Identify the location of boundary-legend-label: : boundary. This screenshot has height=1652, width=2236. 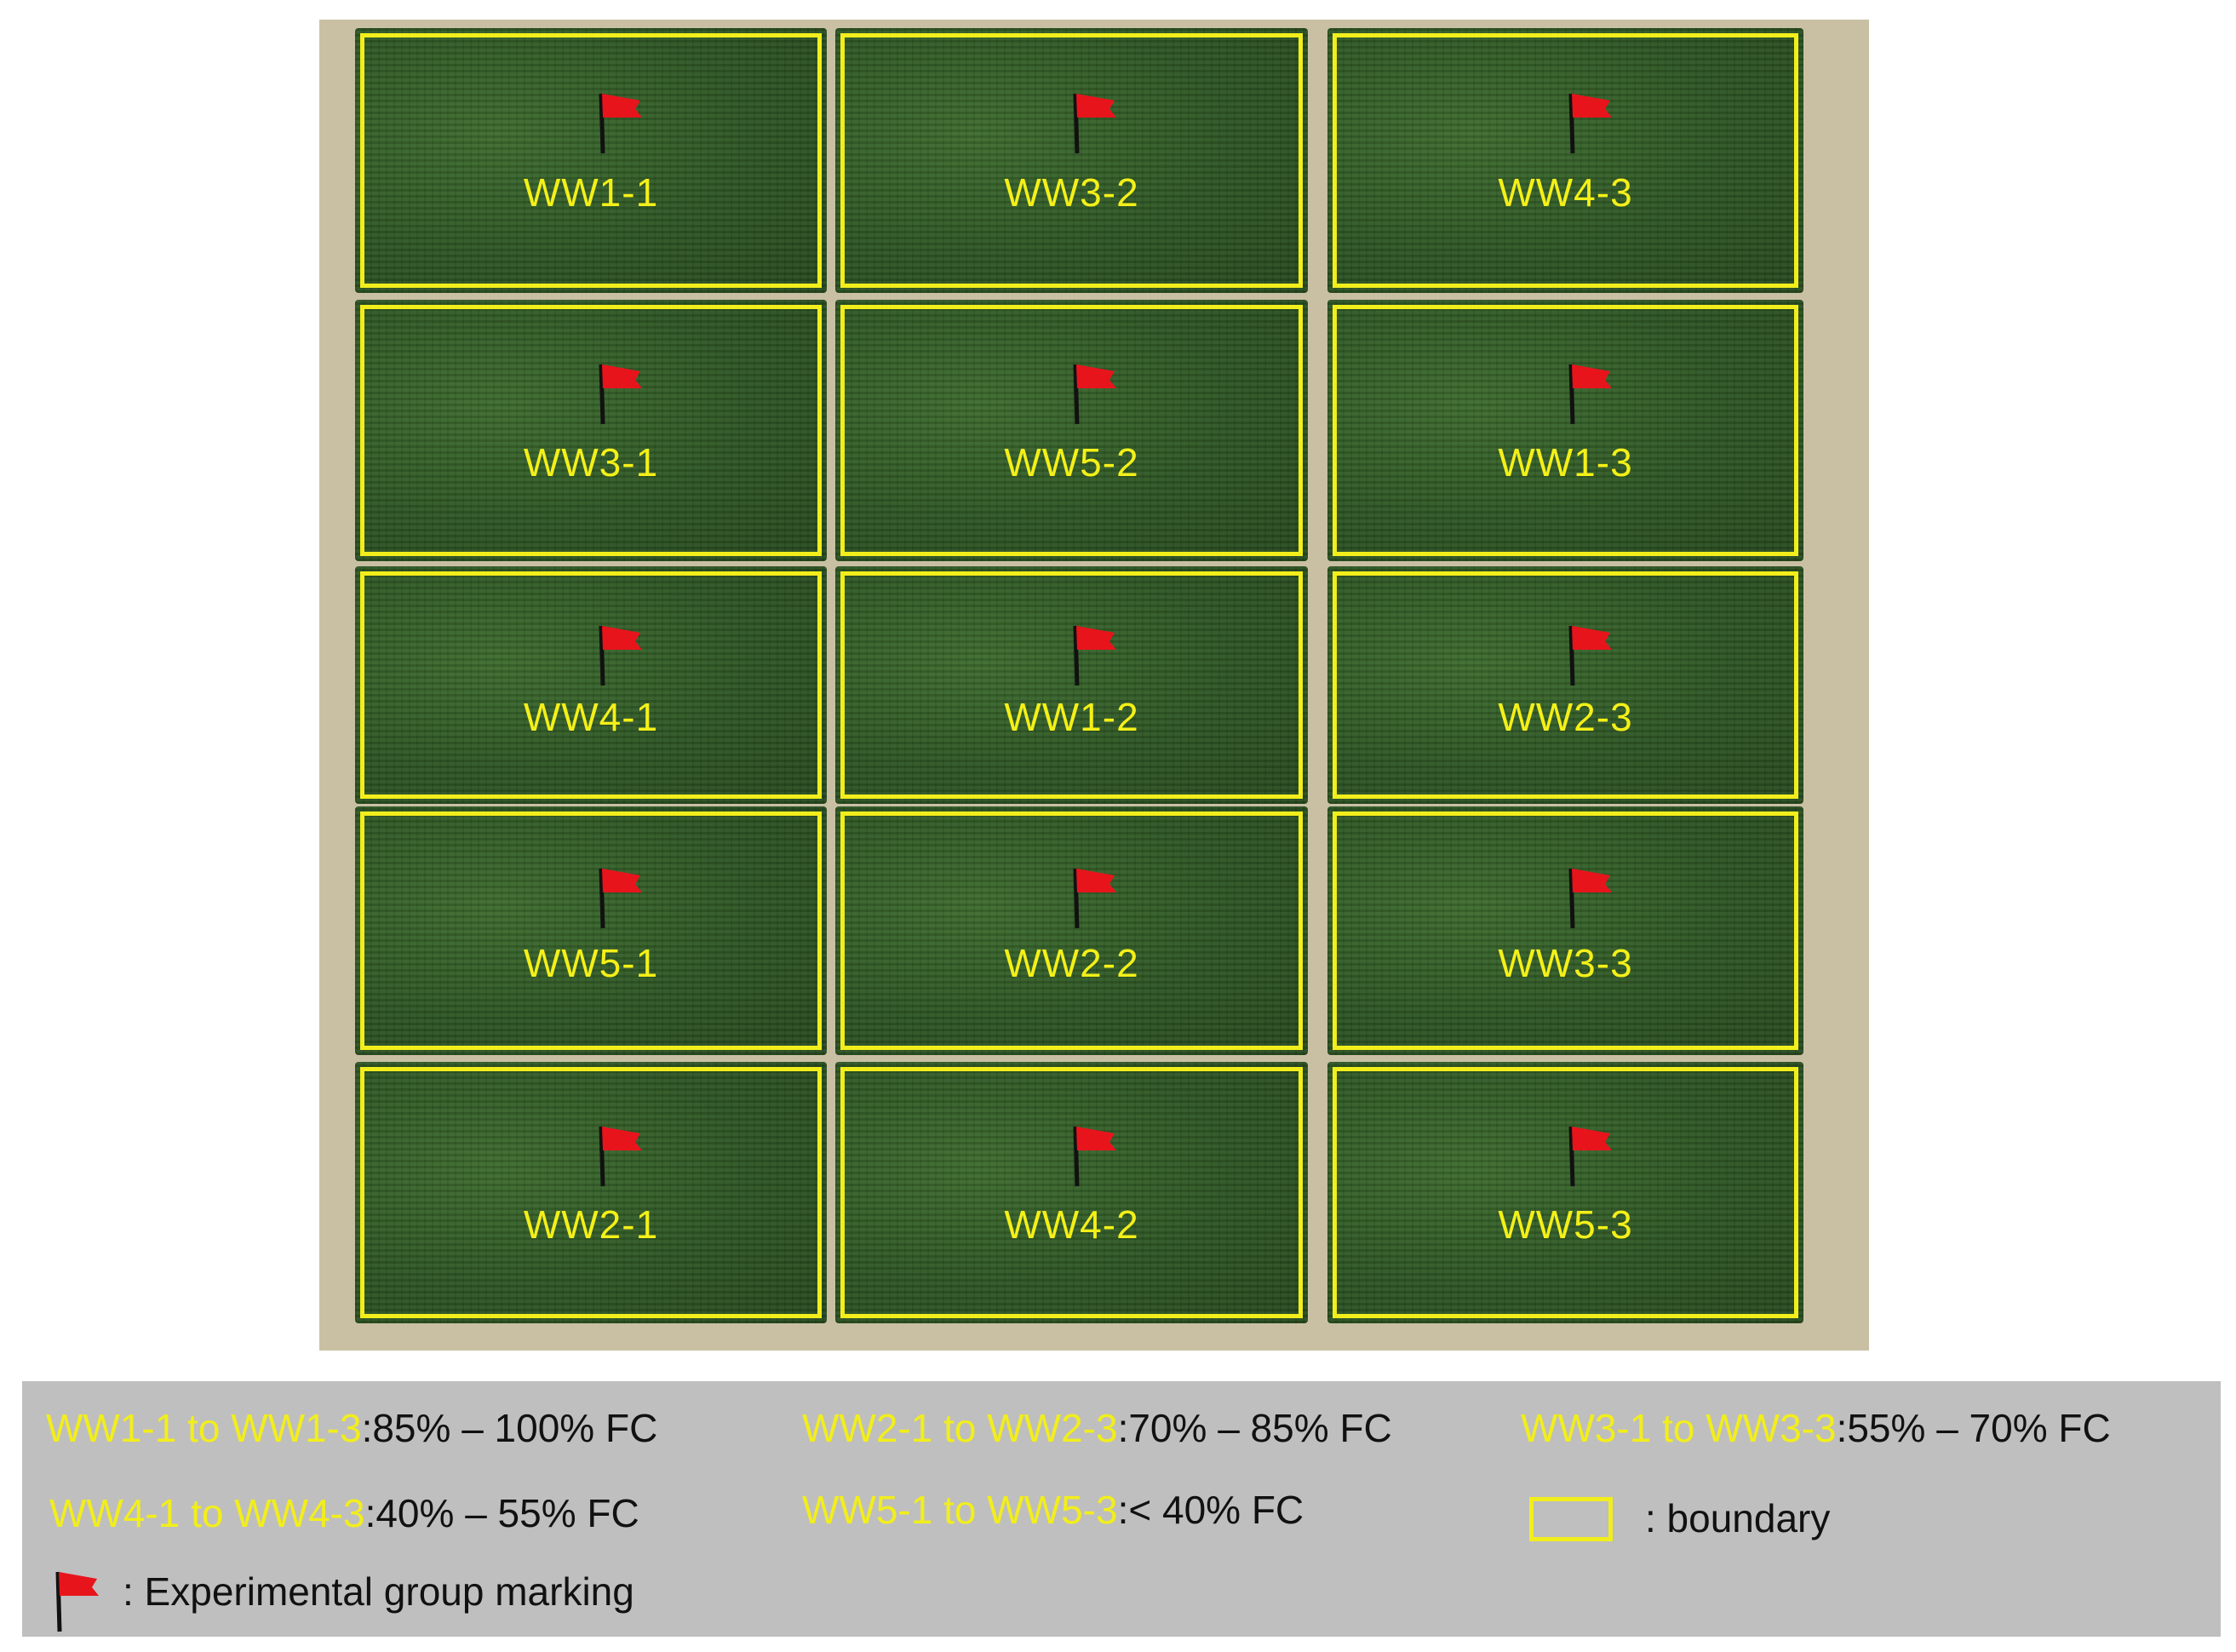
(1738, 1518).